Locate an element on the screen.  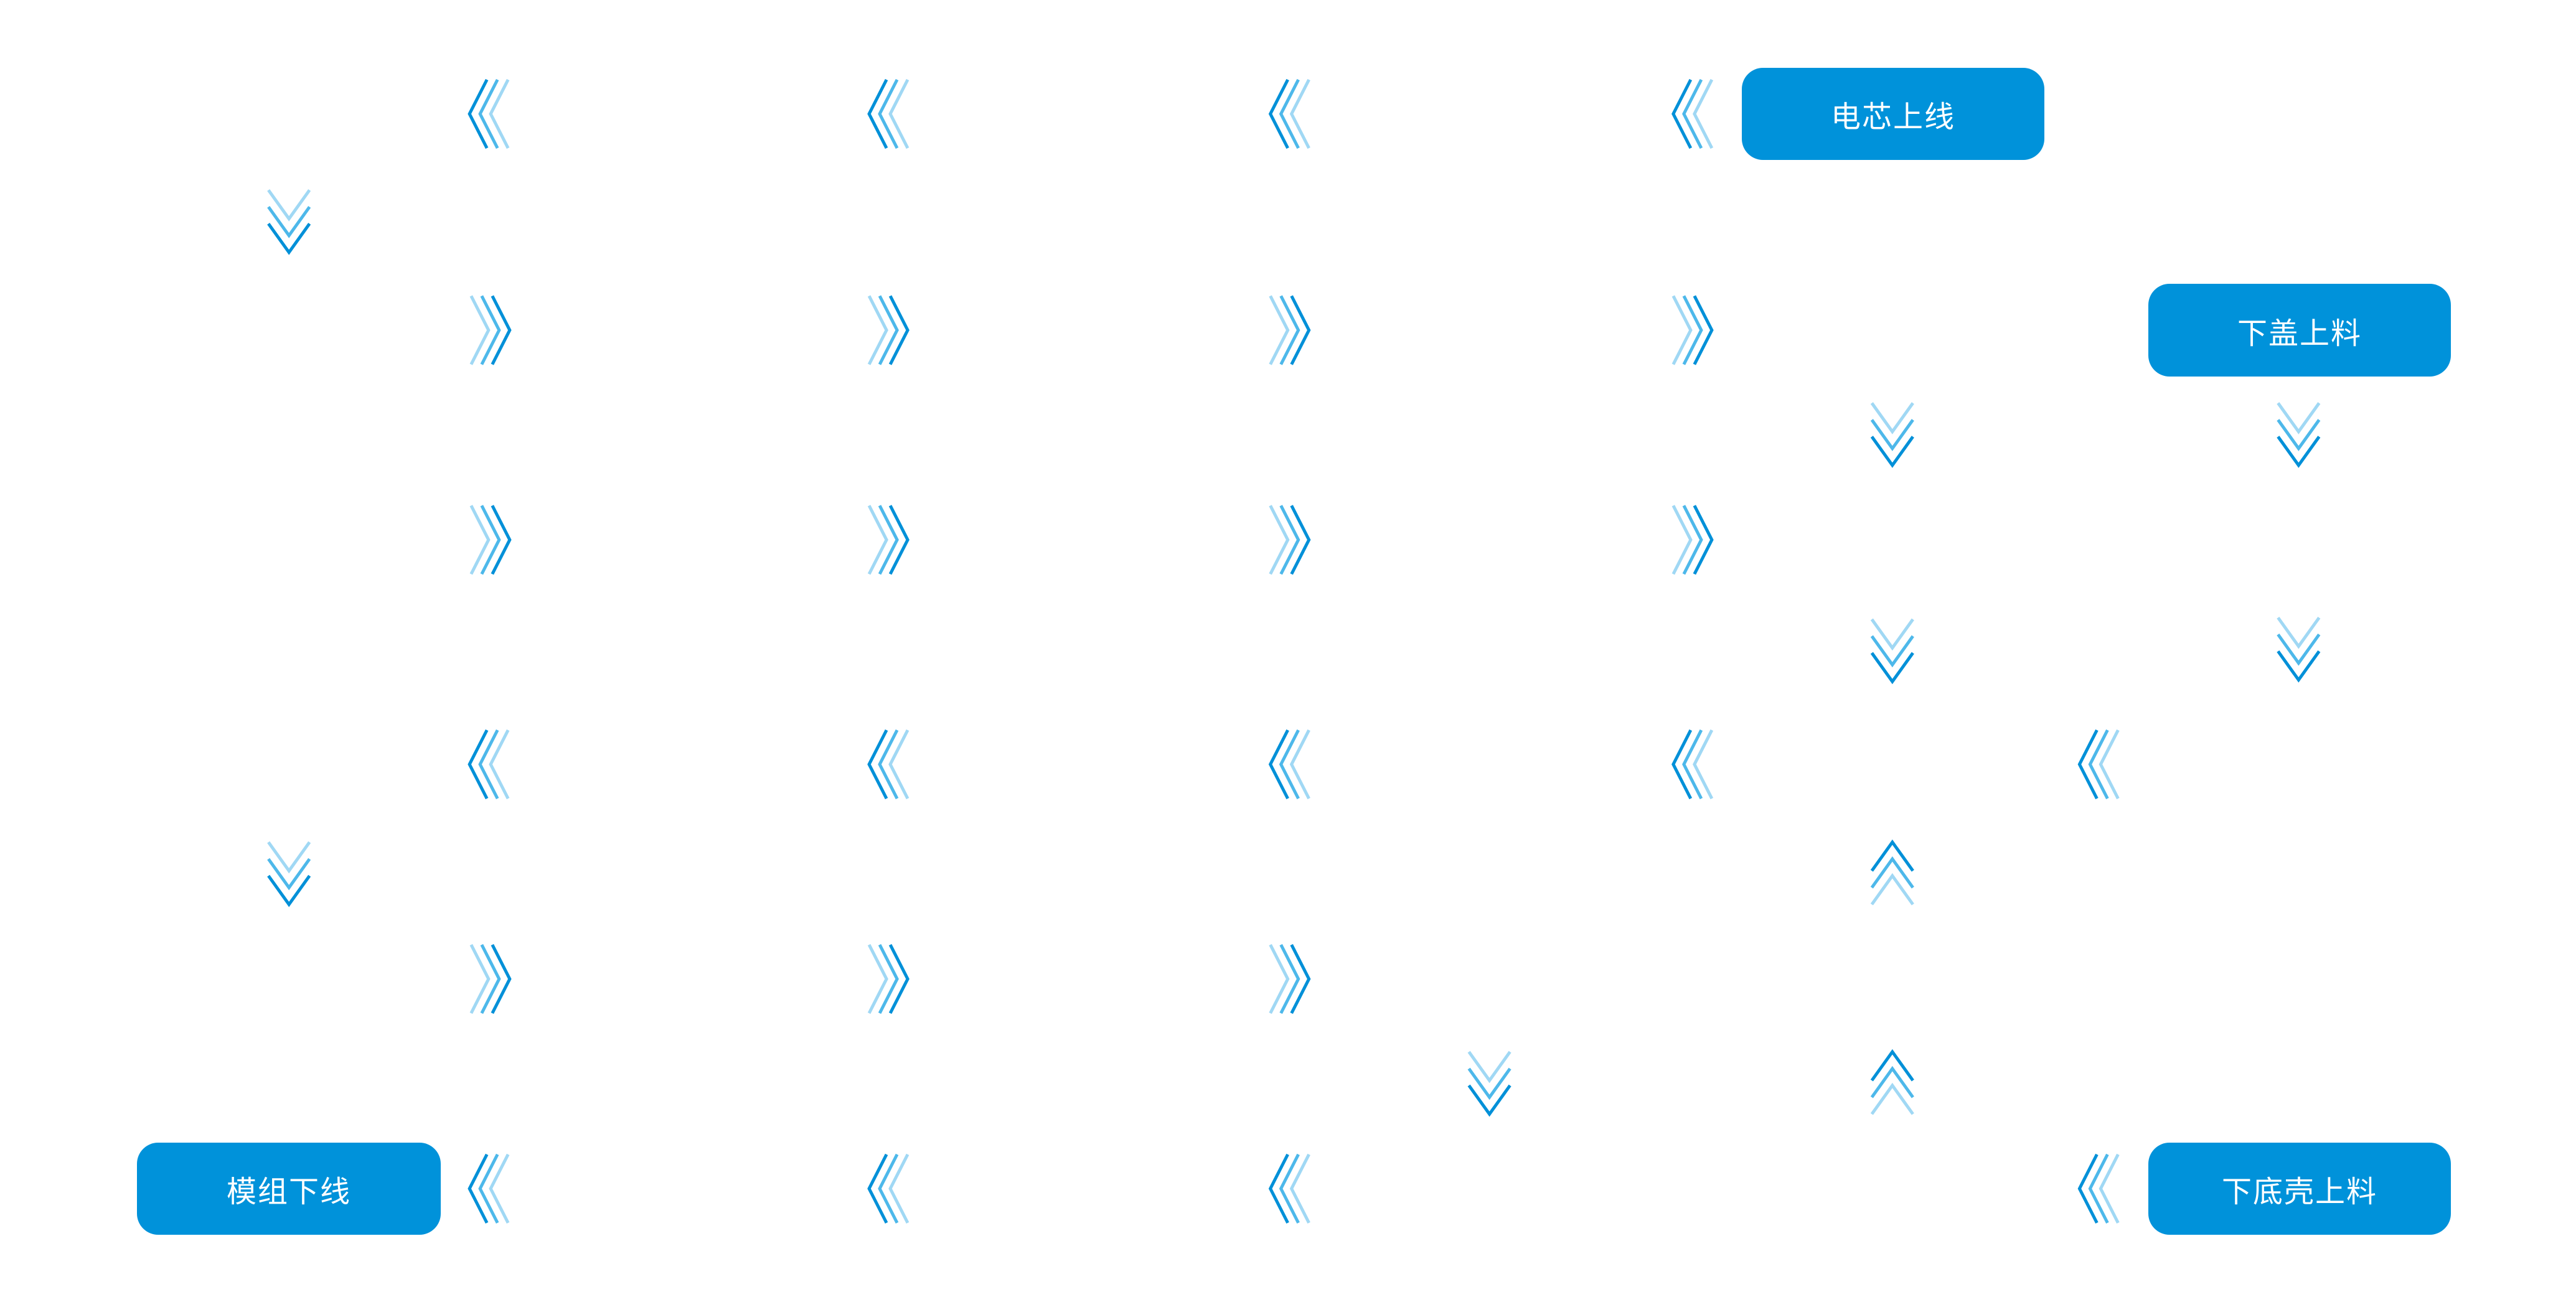
station-label: 下盖上料 is located at coordinates (2299, 334).